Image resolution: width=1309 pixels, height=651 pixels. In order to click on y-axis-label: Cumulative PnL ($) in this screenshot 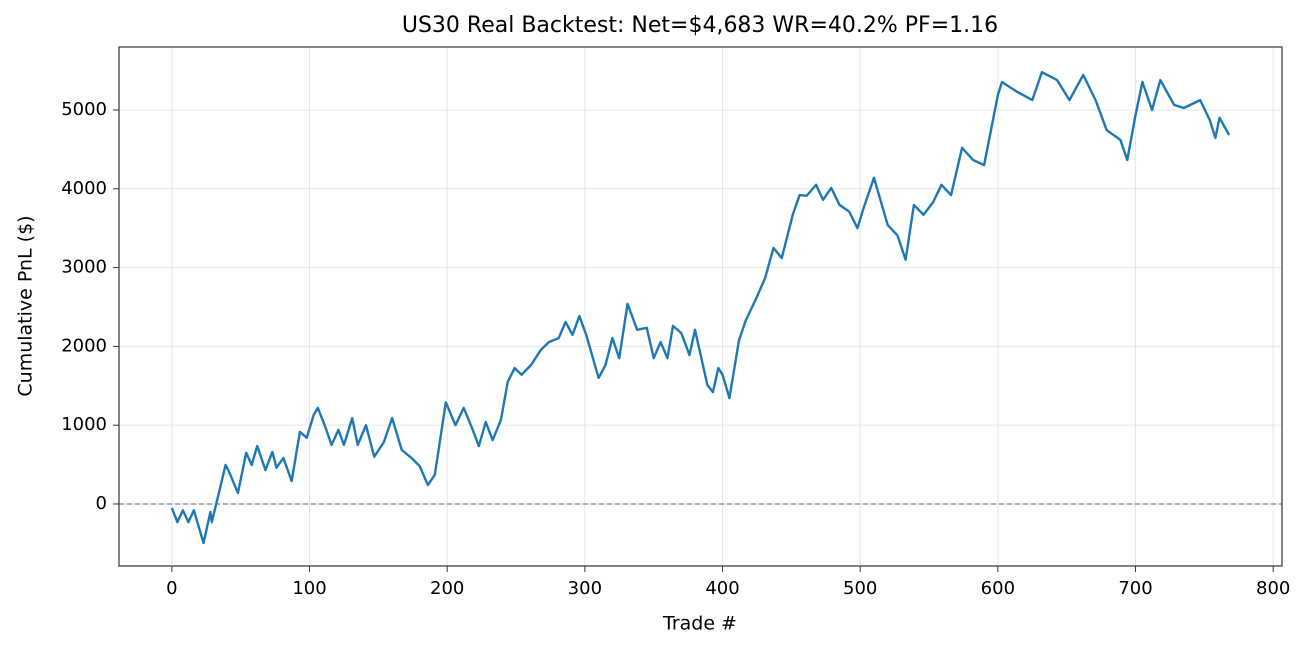, I will do `click(26, 305)`.